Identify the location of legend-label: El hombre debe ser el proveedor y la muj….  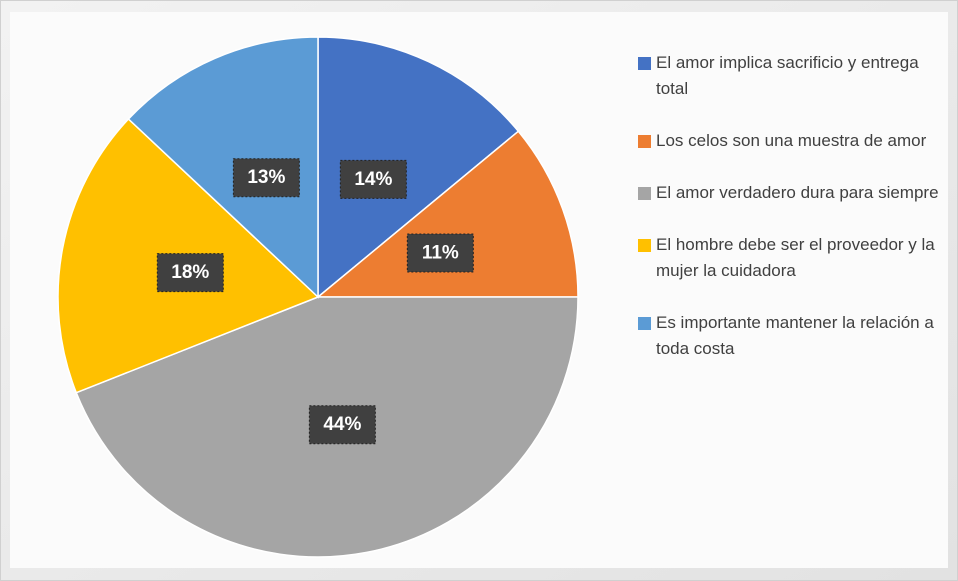
(795, 257).